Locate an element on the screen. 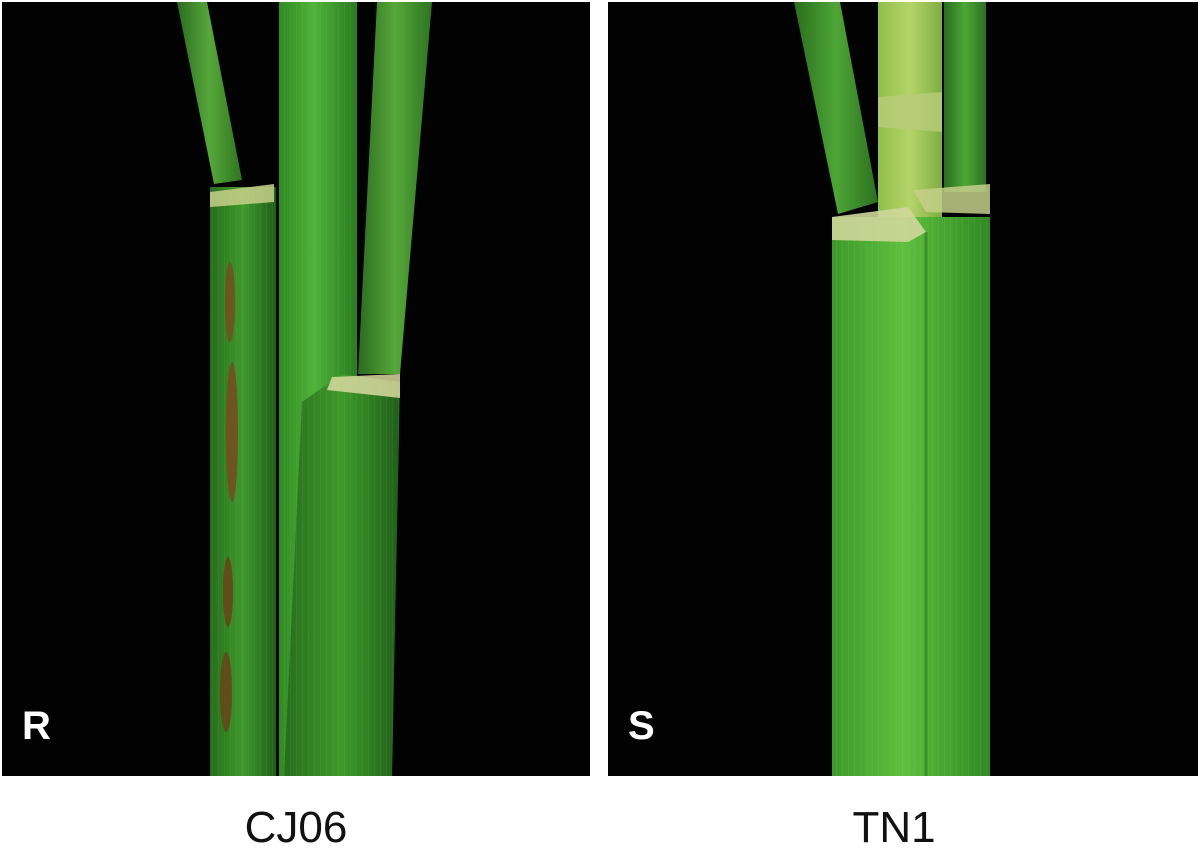  stem-photo-right is located at coordinates (892, 389).